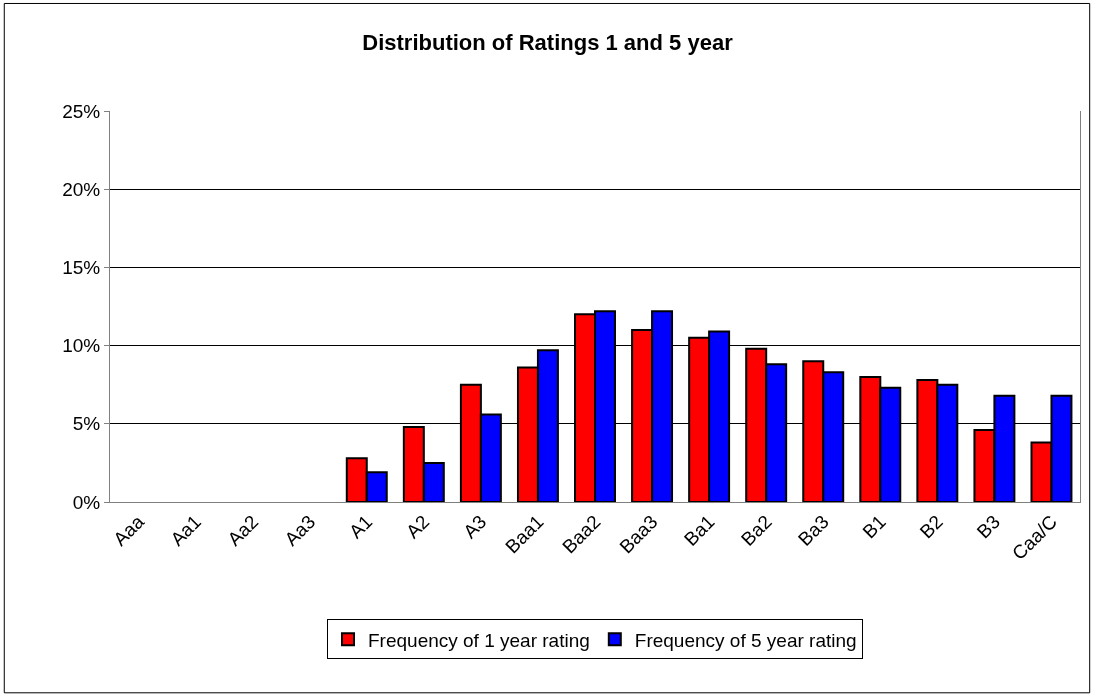  Describe the element at coordinates (874, 527) in the screenshot. I see `x-tick-label: B1` at that location.